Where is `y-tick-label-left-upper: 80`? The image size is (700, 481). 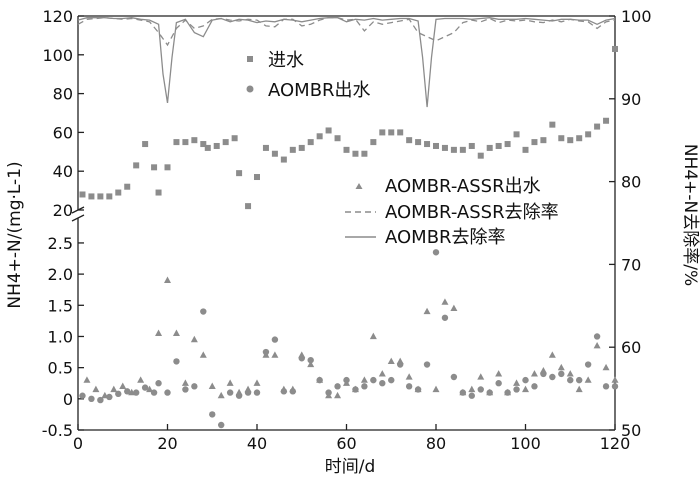
y-tick-label-left-upper: 80 is located at coordinates (63, 94).